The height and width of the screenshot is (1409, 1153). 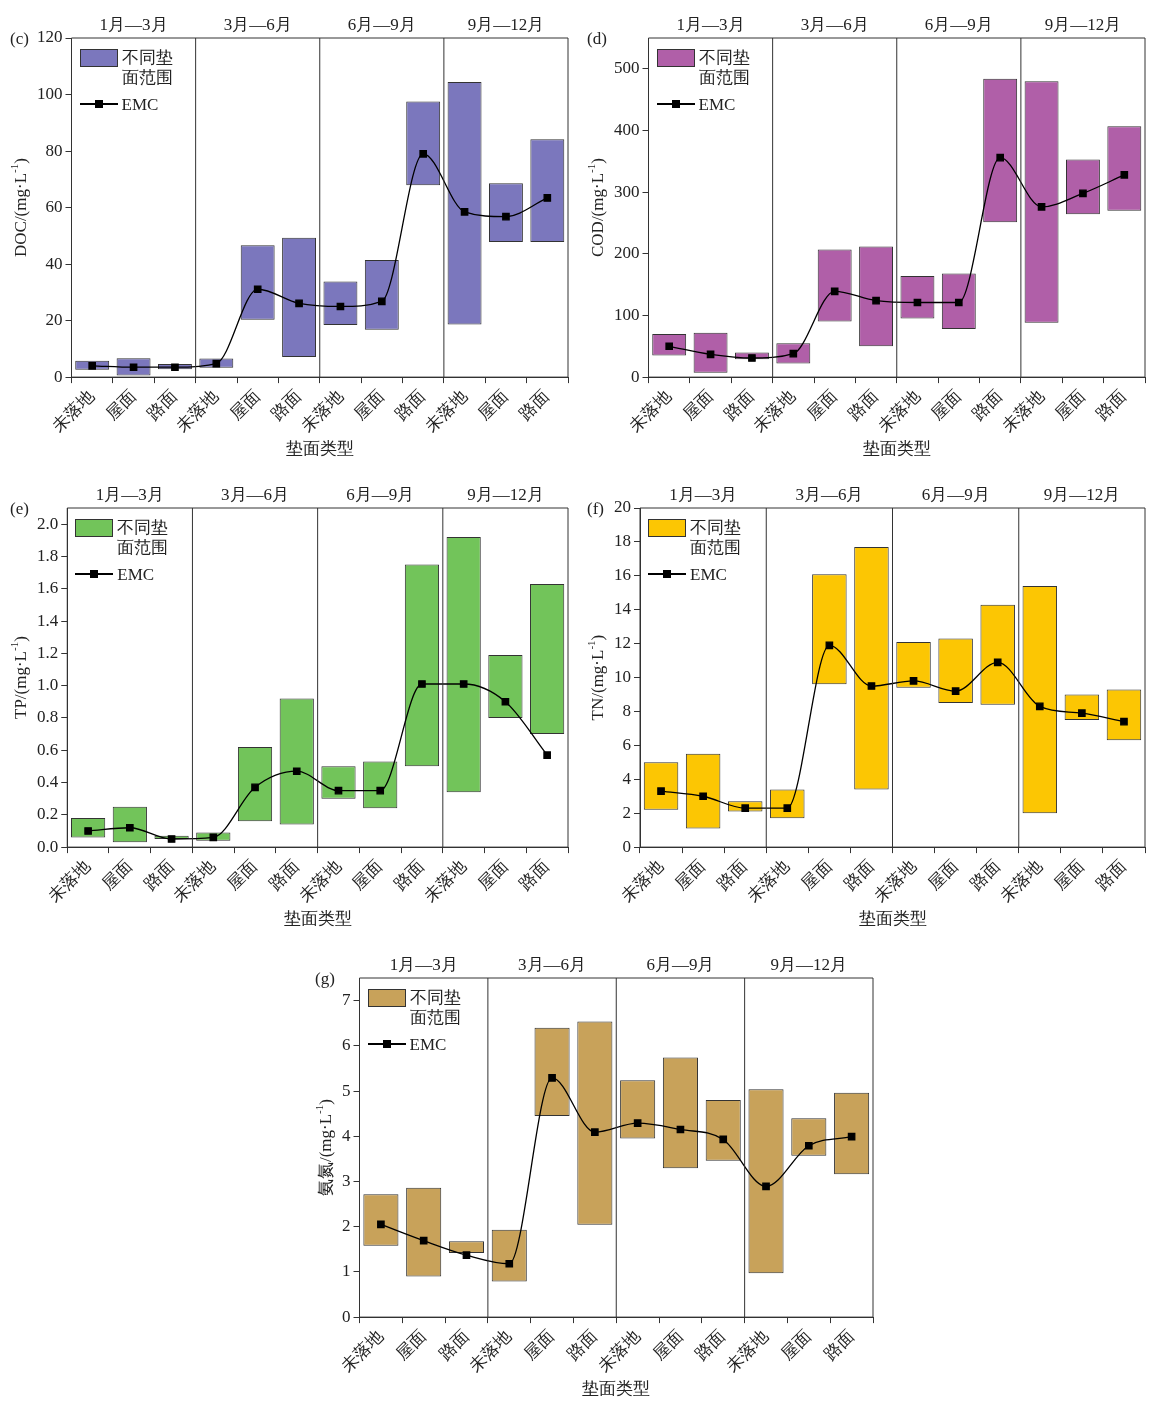 I want to click on y-tick-label: 120, so click(x=50, y=37).